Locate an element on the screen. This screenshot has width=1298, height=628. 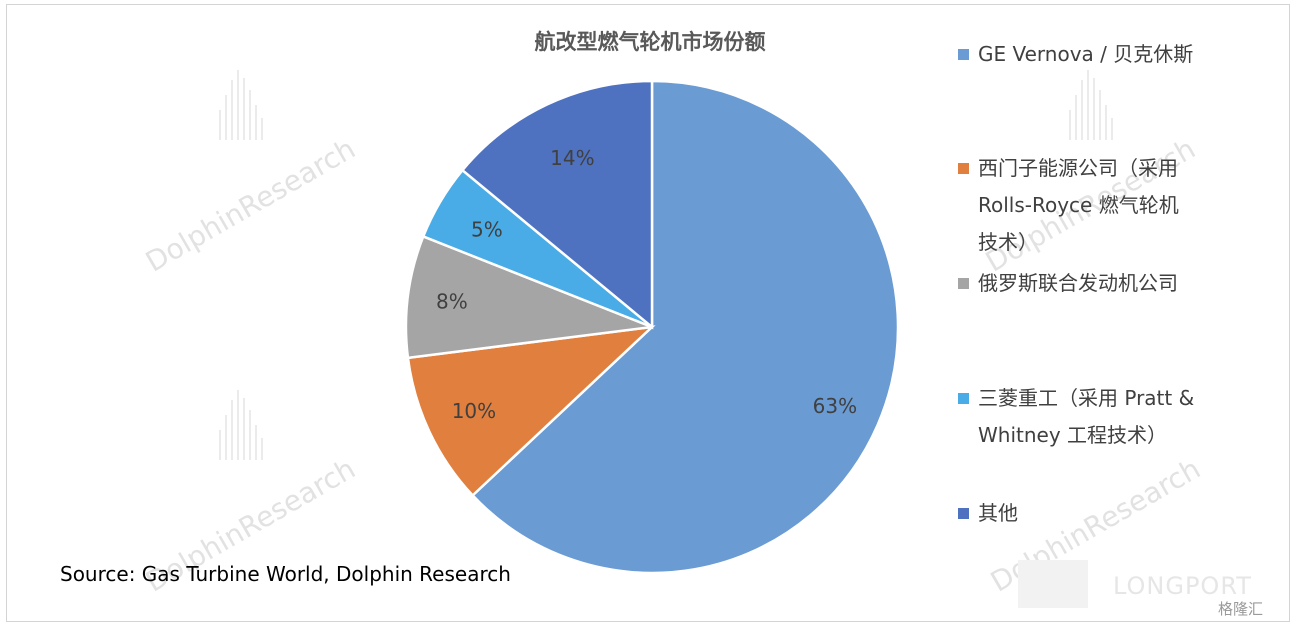
logo-mark-icon is located at coordinates (1053, 584).